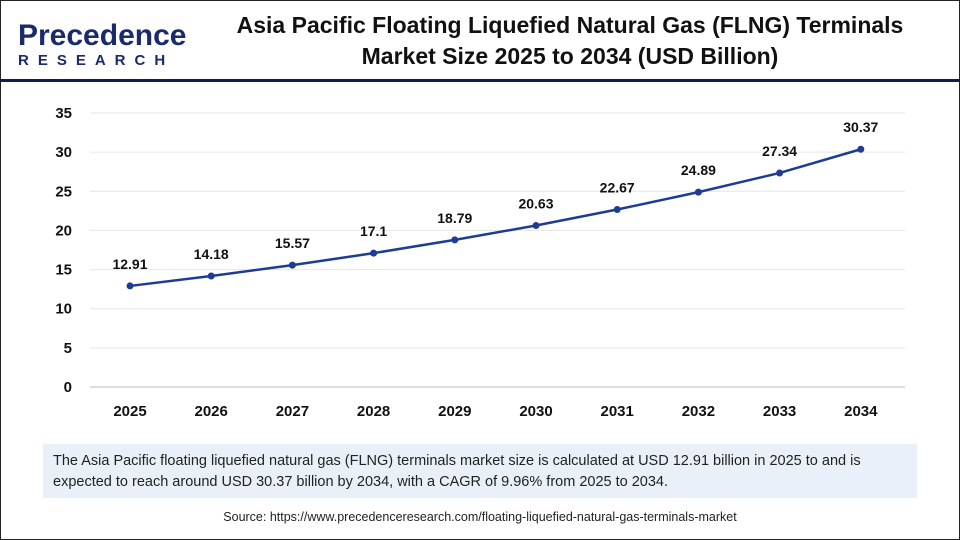 The height and width of the screenshot is (540, 960). Describe the element at coordinates (535, 411) in the screenshot. I see `x-tick-label: 2030` at that location.